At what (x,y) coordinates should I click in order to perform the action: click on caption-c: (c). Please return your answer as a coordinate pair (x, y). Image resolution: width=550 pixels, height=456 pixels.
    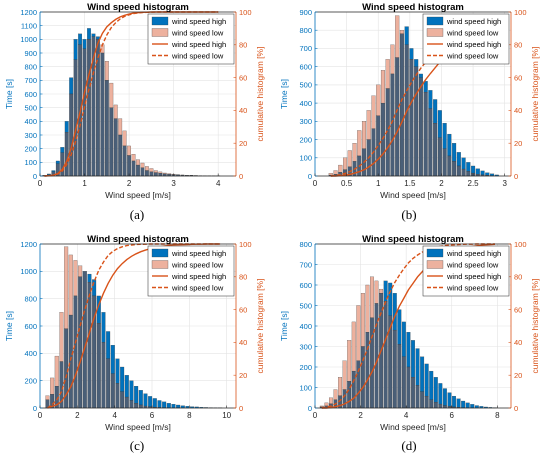
    Looking at the image, I should click on (137, 445).